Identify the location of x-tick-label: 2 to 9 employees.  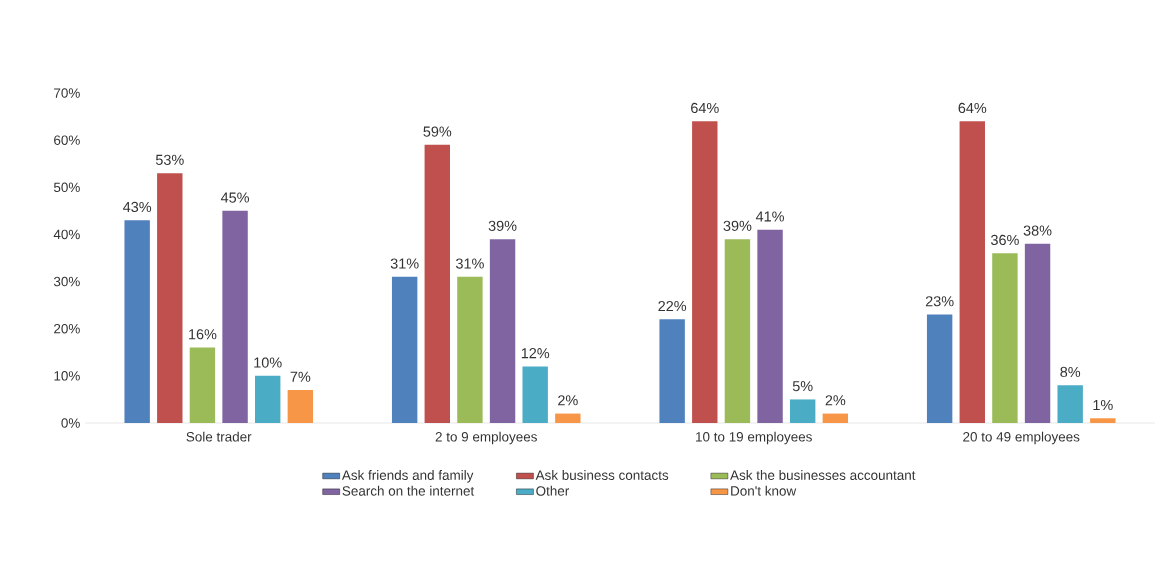
(486, 438).